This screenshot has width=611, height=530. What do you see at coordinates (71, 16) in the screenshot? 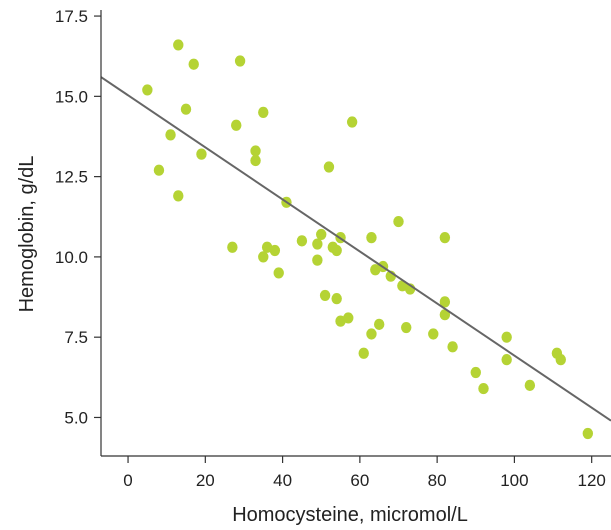
I see `y-tick-label: 17.5` at bounding box center [71, 16].